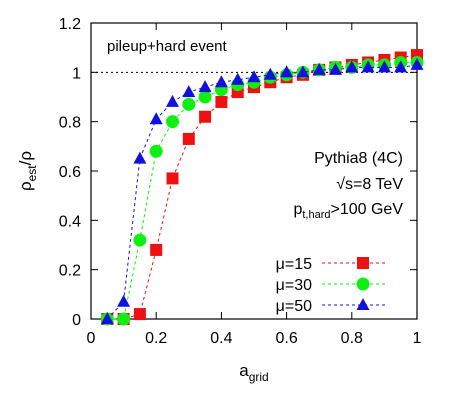 Image resolution: width=451 pixels, height=400 pixels. Describe the element at coordinates (70, 24) in the screenshot. I see `y-tick-label: 1.2` at that location.